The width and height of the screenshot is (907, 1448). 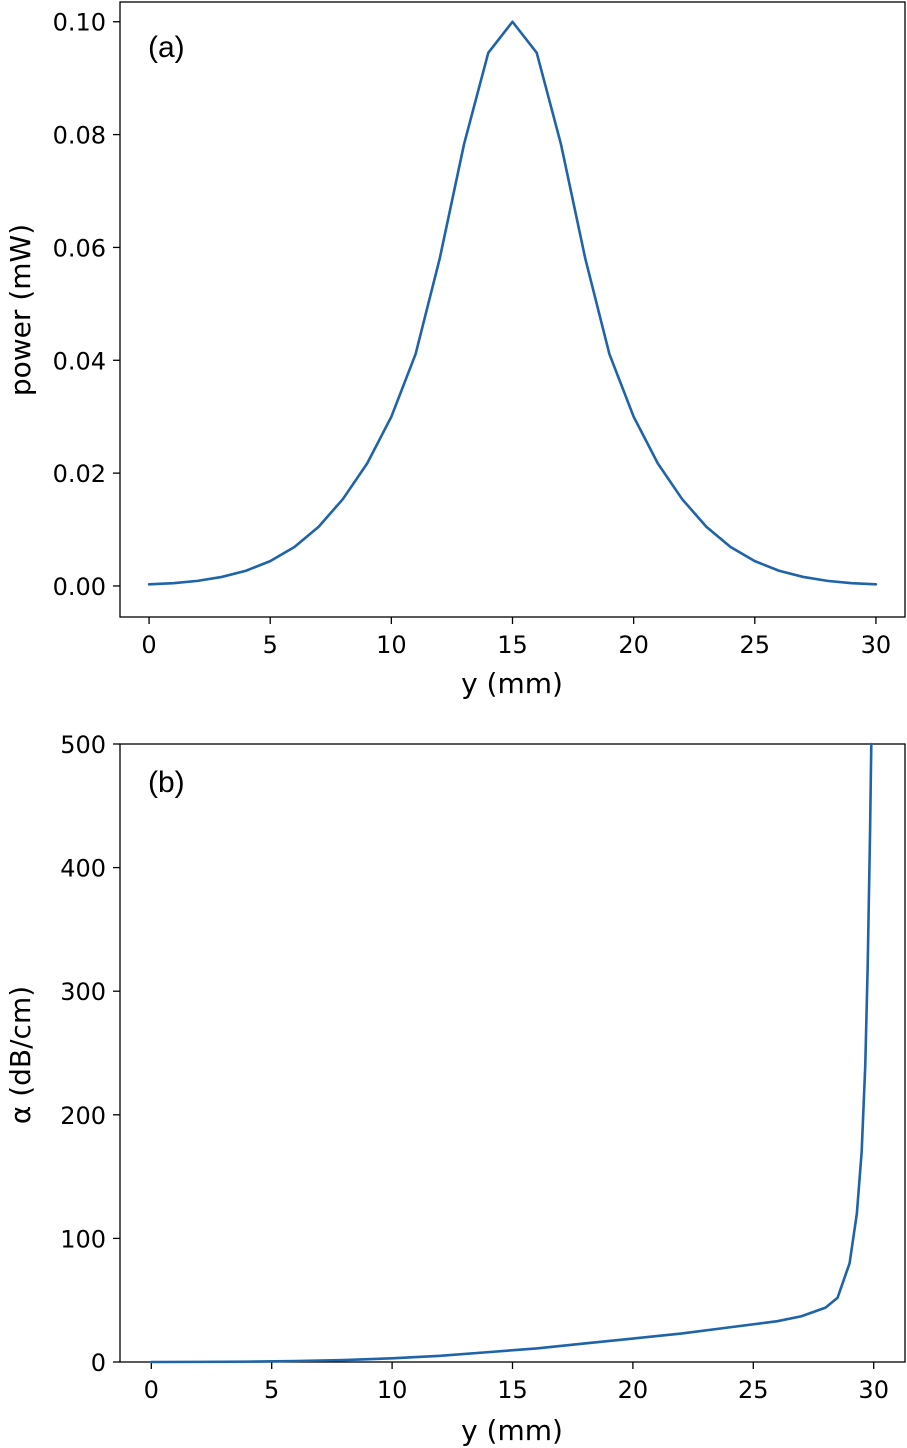 I want to click on panel-label-a: (a), so click(x=166, y=47).